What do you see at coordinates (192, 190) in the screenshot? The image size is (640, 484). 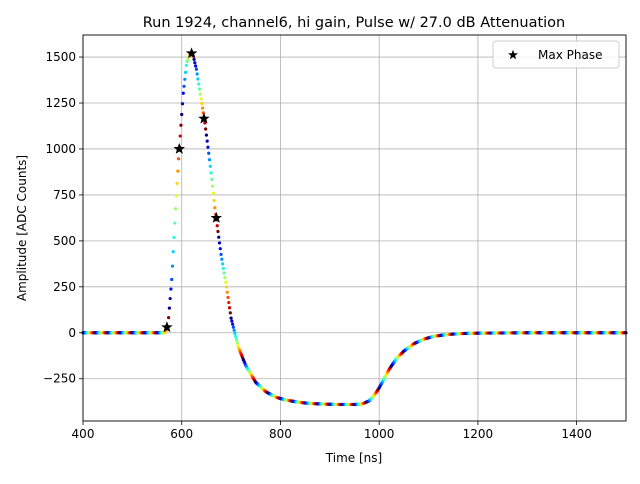 I see `max-phase-series` at bounding box center [192, 190].